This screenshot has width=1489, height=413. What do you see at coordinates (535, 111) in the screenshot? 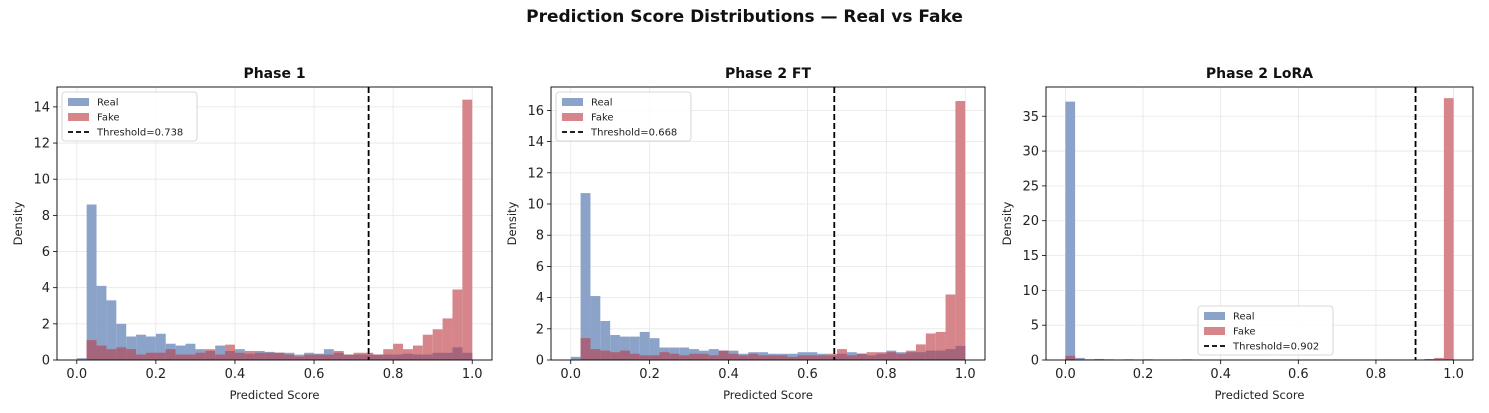
I see `y-tick-label: 16` at bounding box center [535, 111].